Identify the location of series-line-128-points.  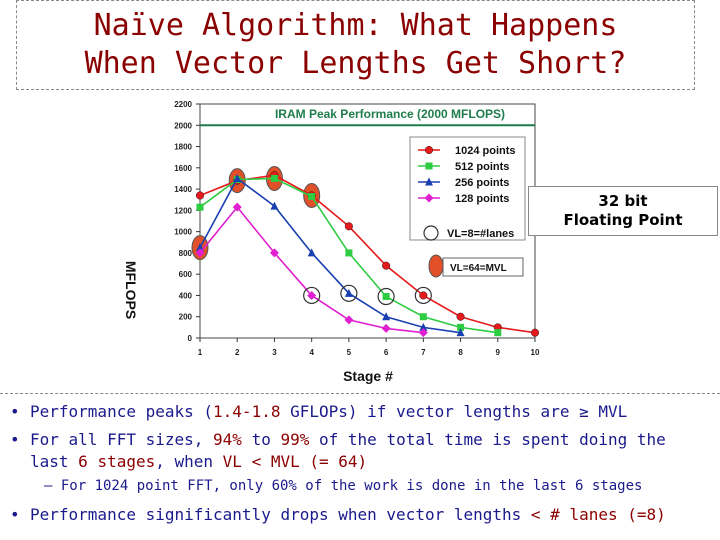
(311, 269).